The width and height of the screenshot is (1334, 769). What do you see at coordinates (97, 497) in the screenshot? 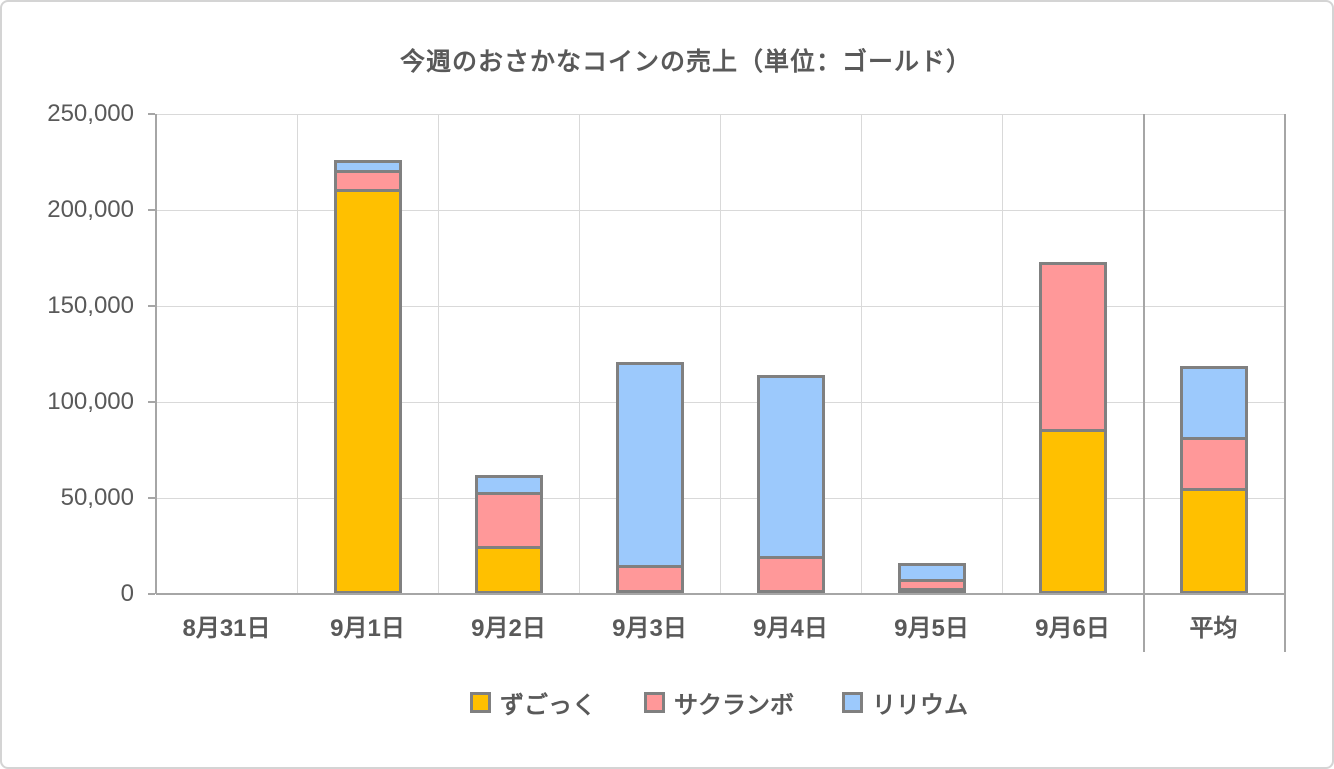
I see `y-axis-label: 50,000` at bounding box center [97, 497].